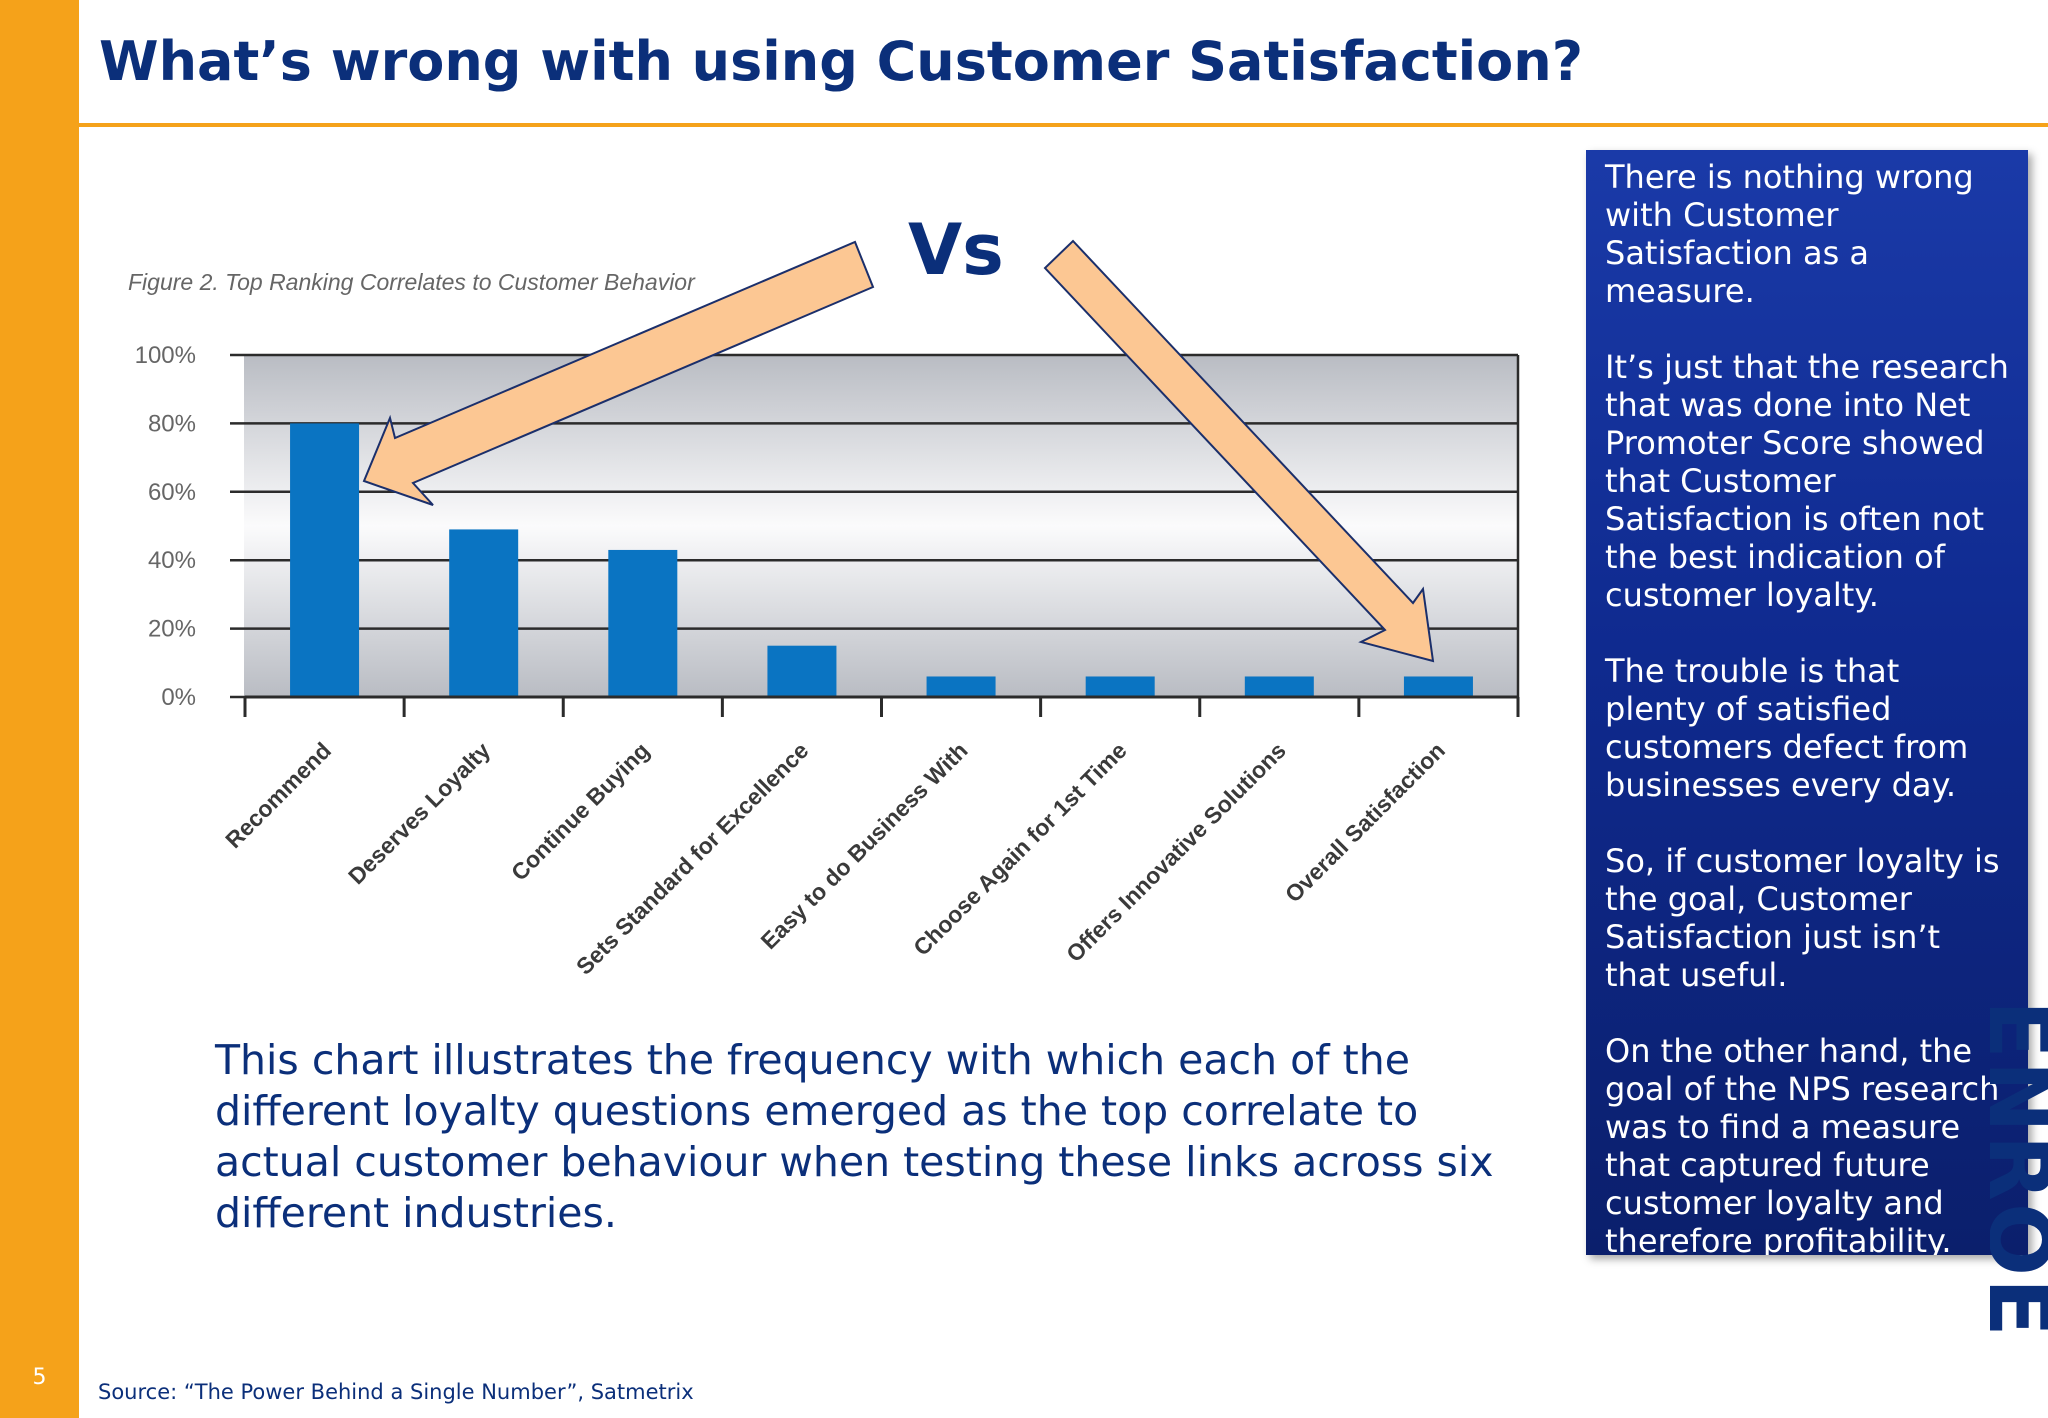 The width and height of the screenshot is (2048, 1418). I want to click on arrow-to-overall-satisfaction, so click(1239, 451).